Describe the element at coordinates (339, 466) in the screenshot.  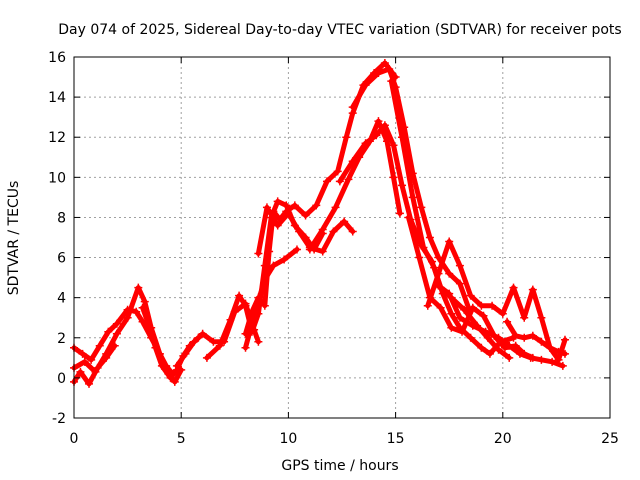
I see `x-axis-label: GPS time / hours` at that location.